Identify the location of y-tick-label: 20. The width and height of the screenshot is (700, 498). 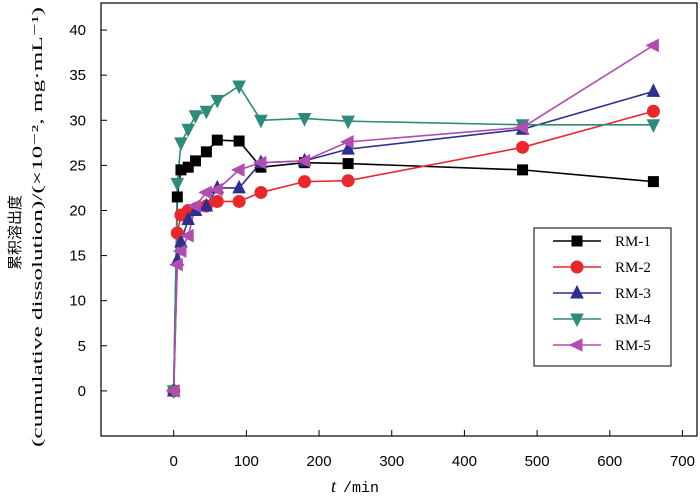
(77, 210).